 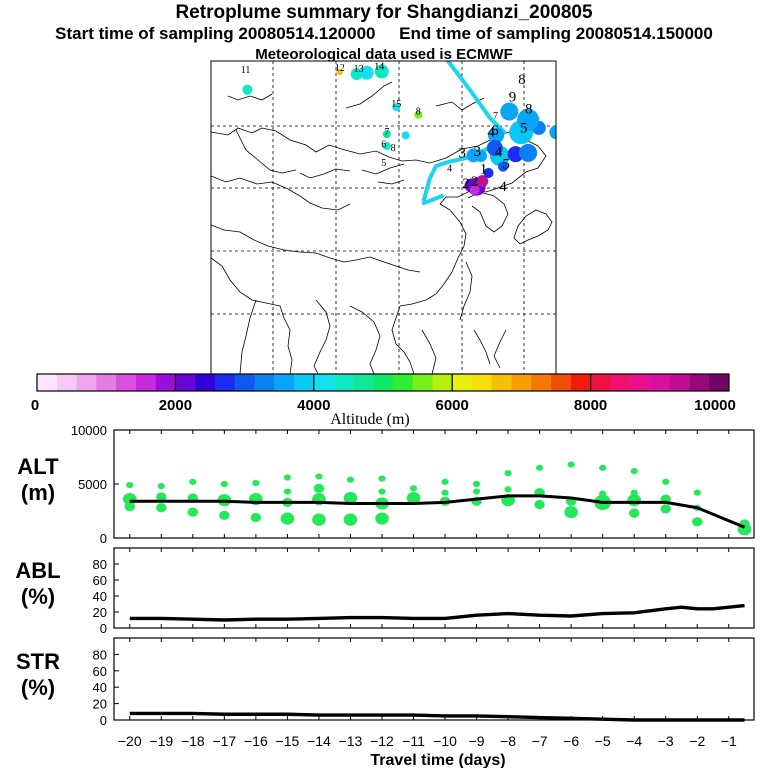 I want to click on x-tick-label: −6, so click(x=571, y=741).